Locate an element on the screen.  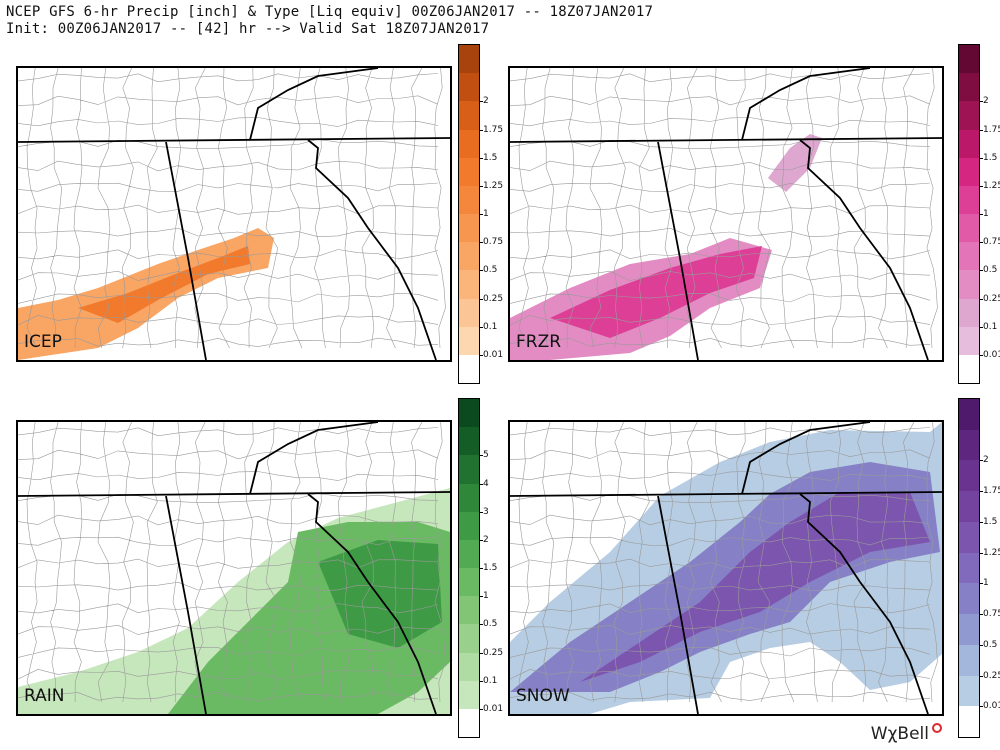
frzr-light-area is located at coordinates (795, 163).